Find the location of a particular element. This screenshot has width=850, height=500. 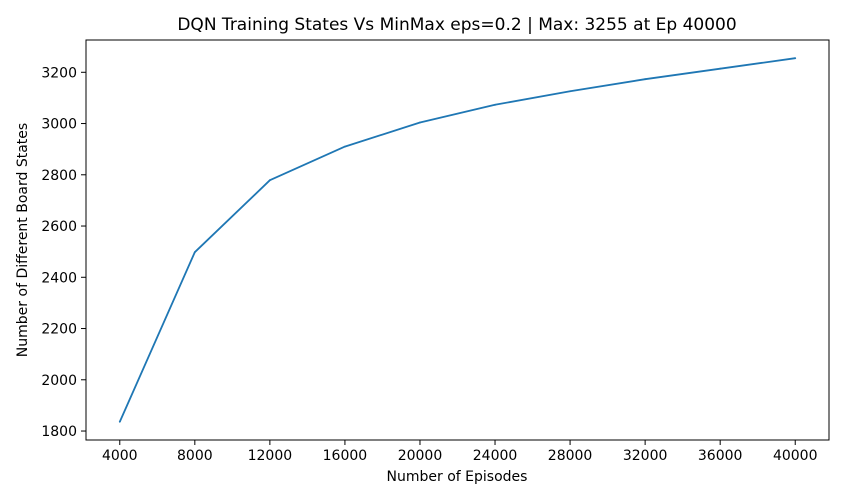

y-tick-label: 2200 is located at coordinates (59, 330).